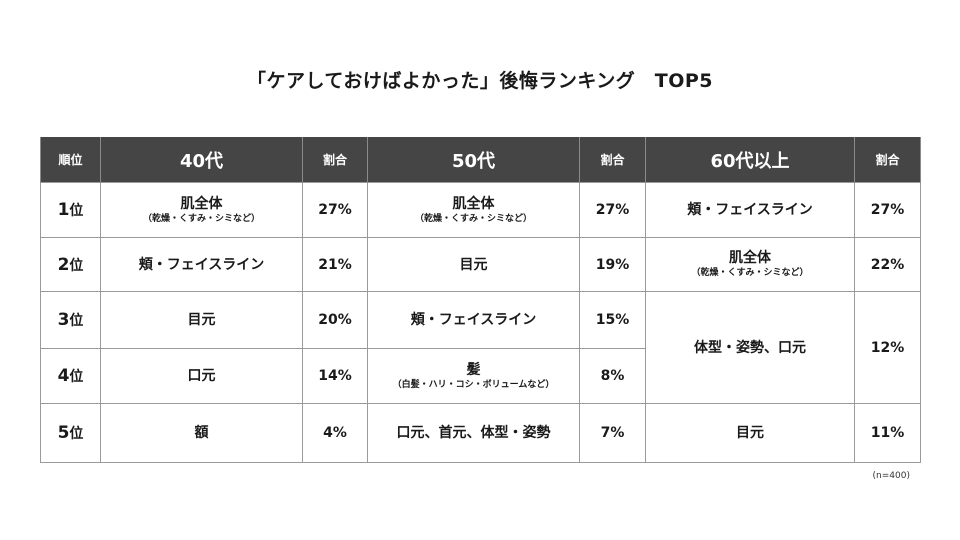 The image size is (960, 540). What do you see at coordinates (335, 264) in the screenshot?
I see `ratio-40s: 21%` at bounding box center [335, 264].